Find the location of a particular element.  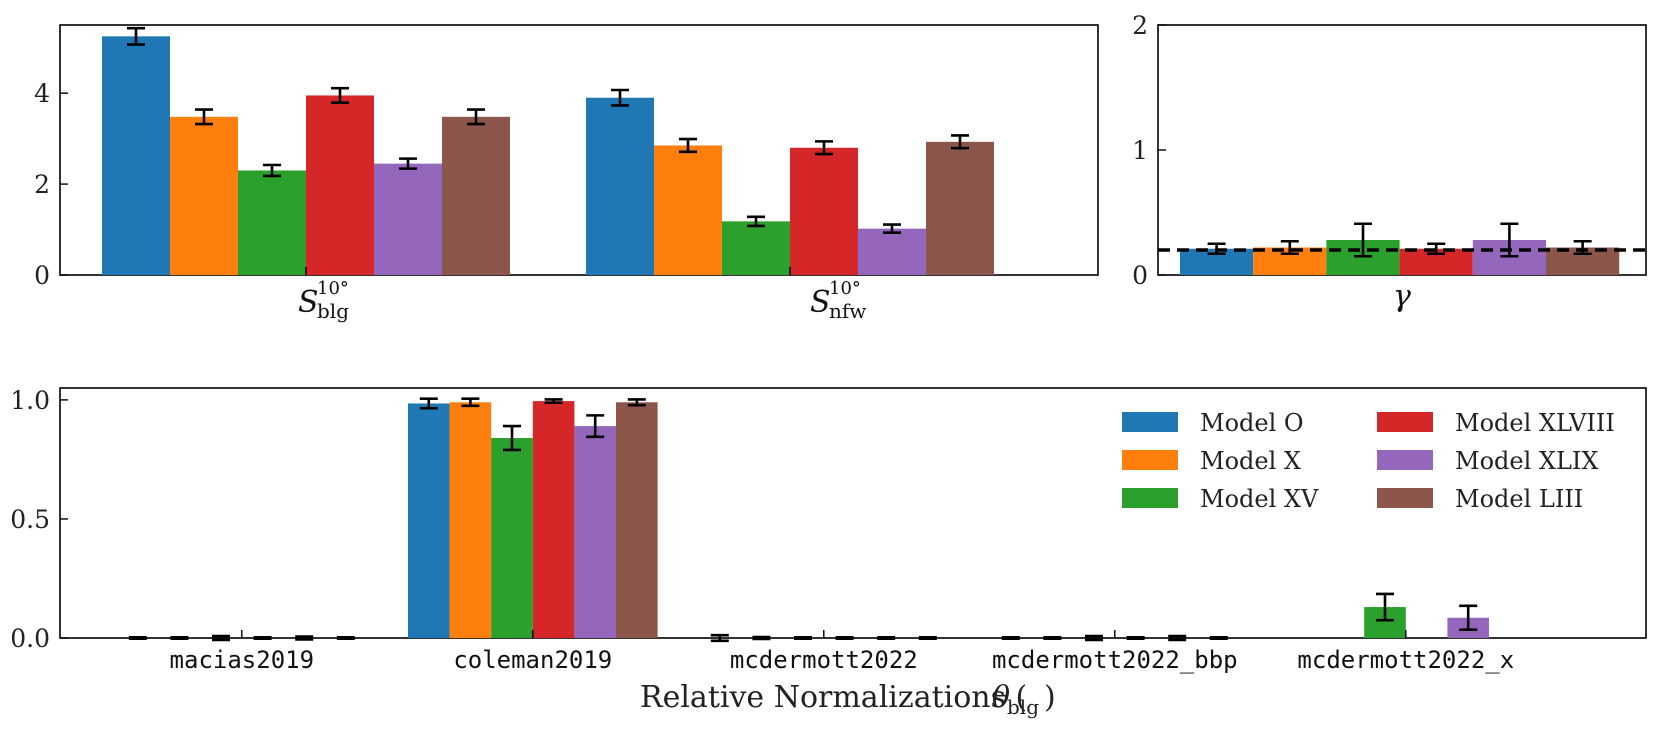

errorbar-coleman2019-model-x is located at coordinates (470, 402).